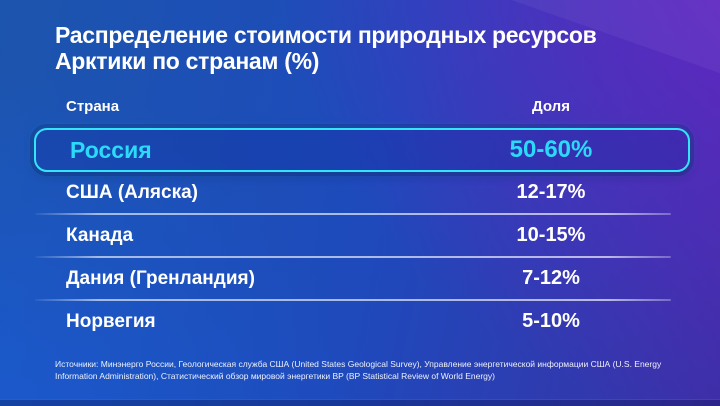  Describe the element at coordinates (551, 321) in the screenshot. I see `share-cell: 5-10%` at that location.